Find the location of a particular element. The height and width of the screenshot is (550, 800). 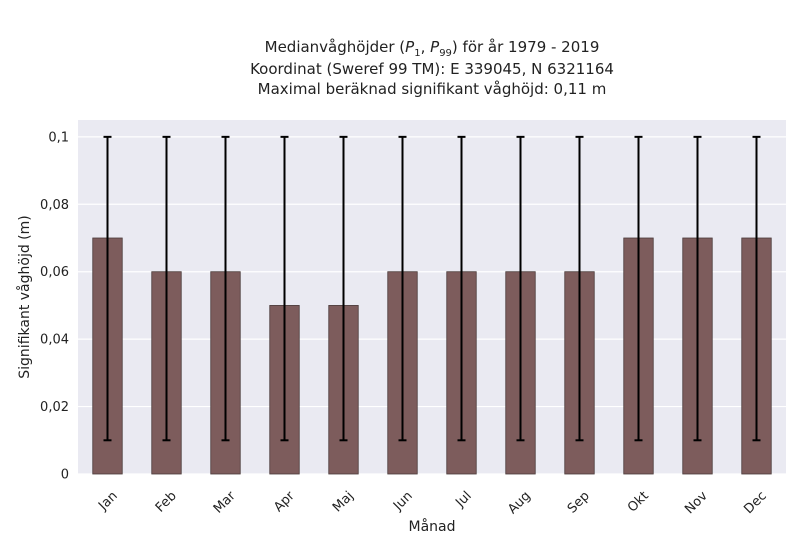

x-tick-label: Aug is located at coordinates (519, 503).